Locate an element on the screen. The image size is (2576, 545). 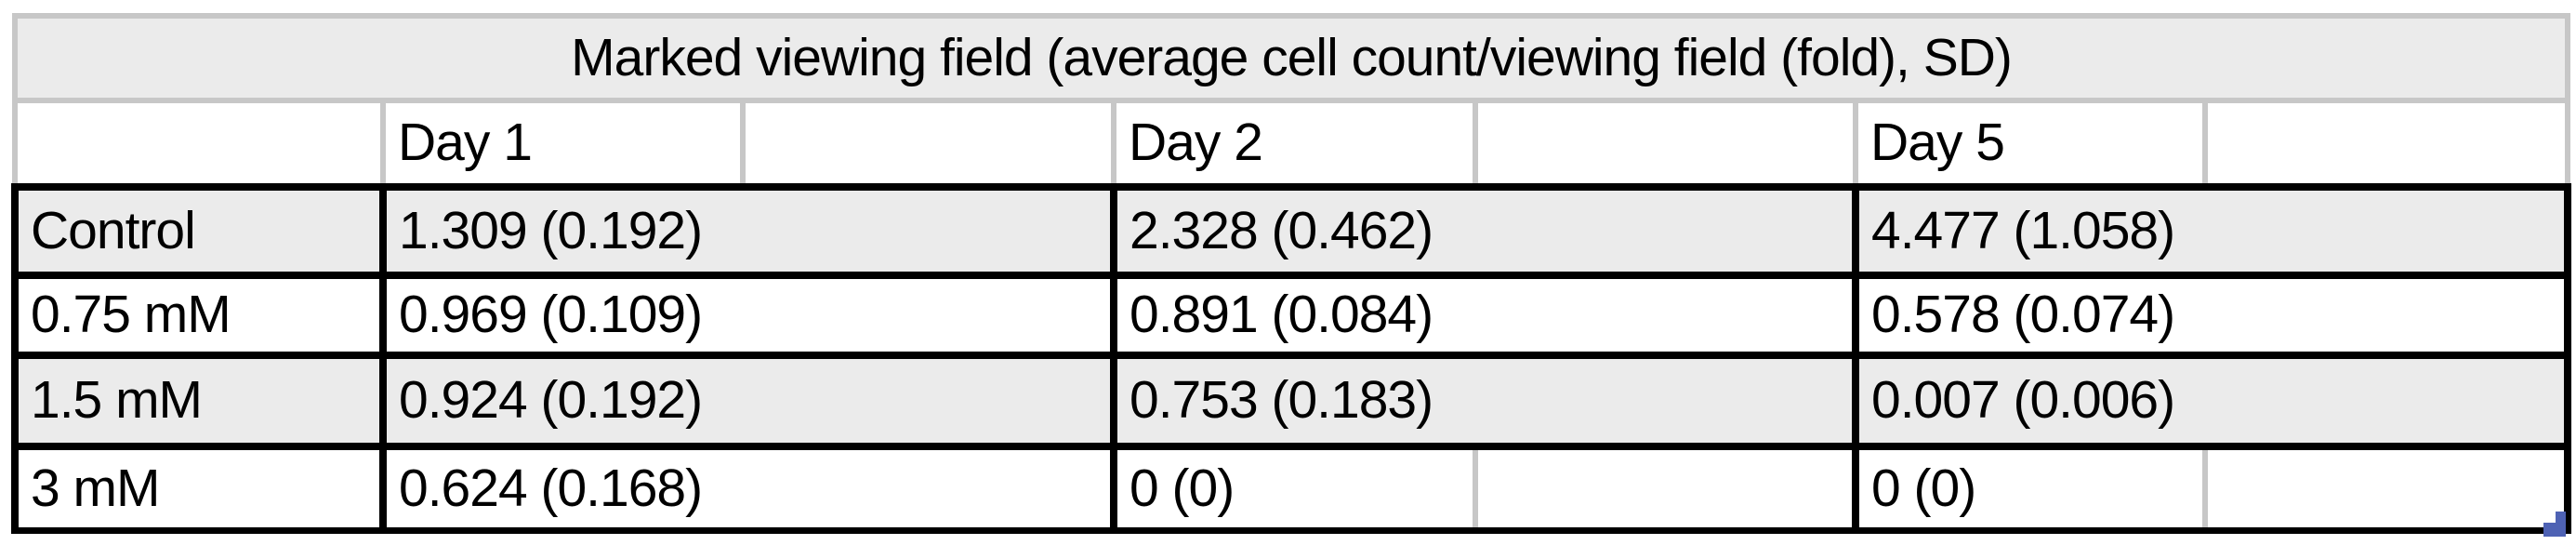
mini-bar-chart-icon-short-bar is located at coordinates (2549, 530).